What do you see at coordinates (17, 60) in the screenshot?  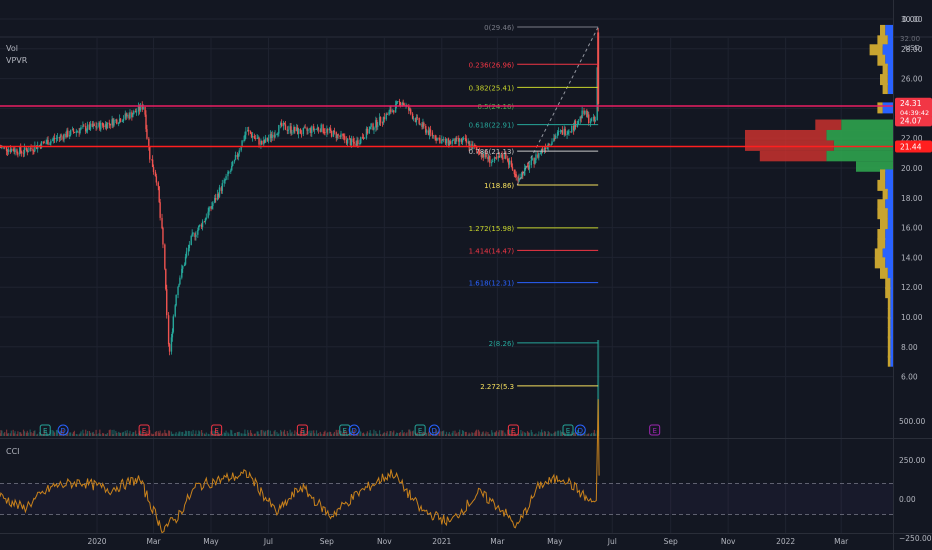 I see `vpvr-legend: VPVR` at bounding box center [17, 60].